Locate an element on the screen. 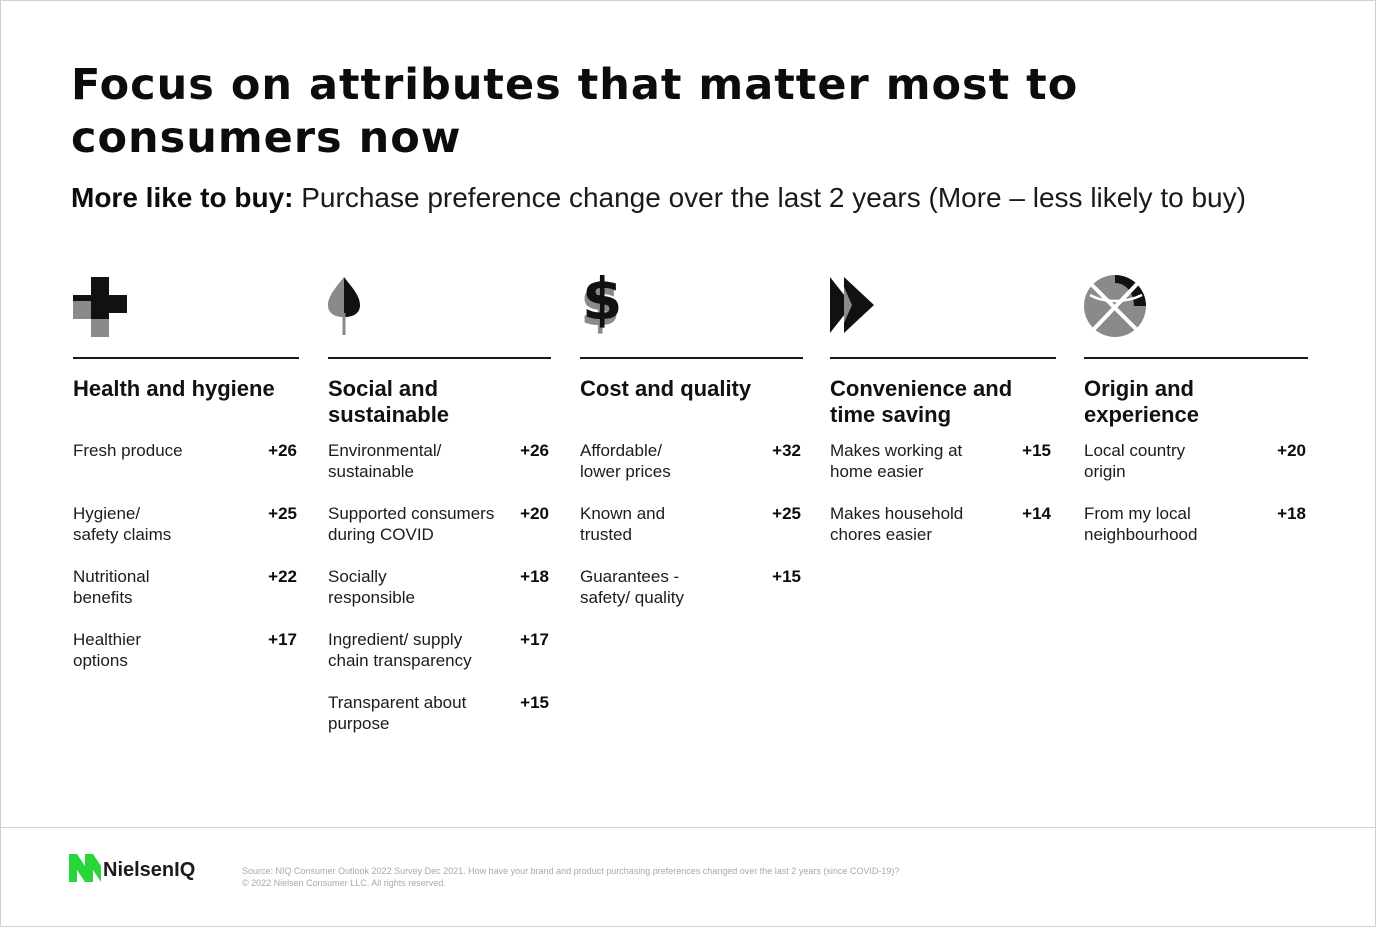 This screenshot has height=927, width=1376. list-item: Healthier options +17 is located at coordinates (186, 660).